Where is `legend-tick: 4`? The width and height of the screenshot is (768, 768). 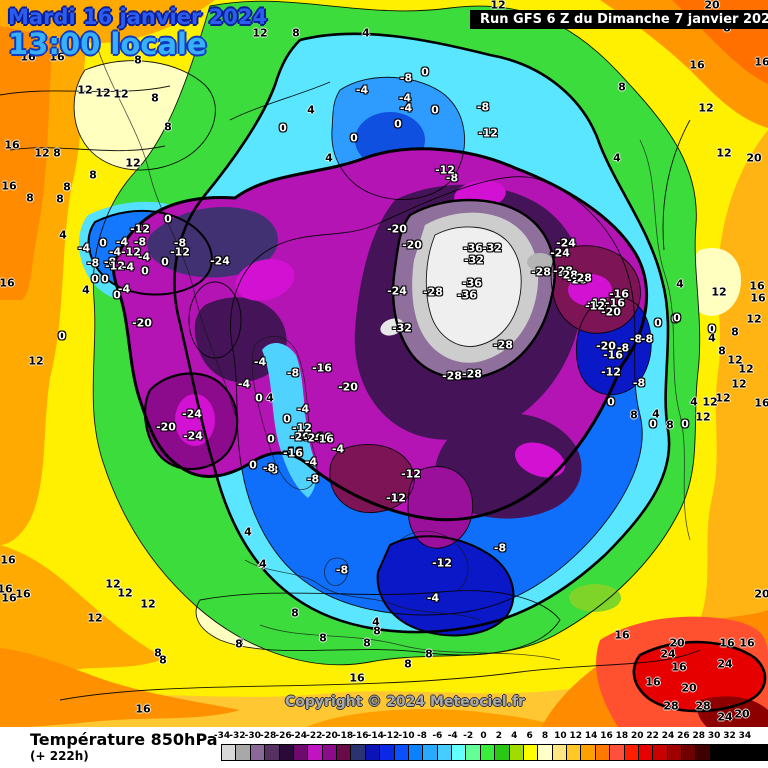
legend-tick: 4 is located at coordinates (514, 736).